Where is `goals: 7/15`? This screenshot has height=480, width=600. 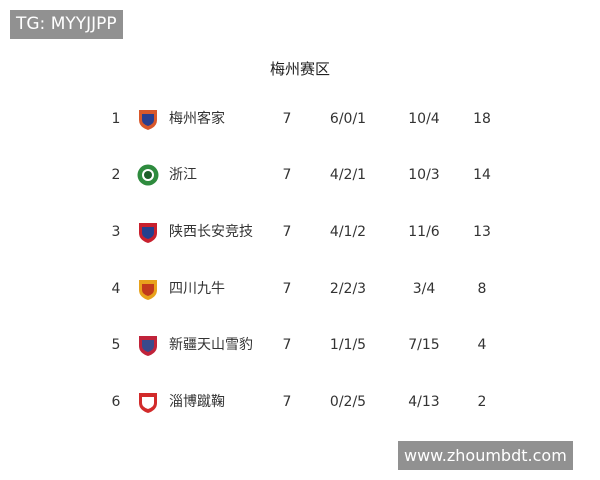 goals: 7/15 is located at coordinates (424, 345).